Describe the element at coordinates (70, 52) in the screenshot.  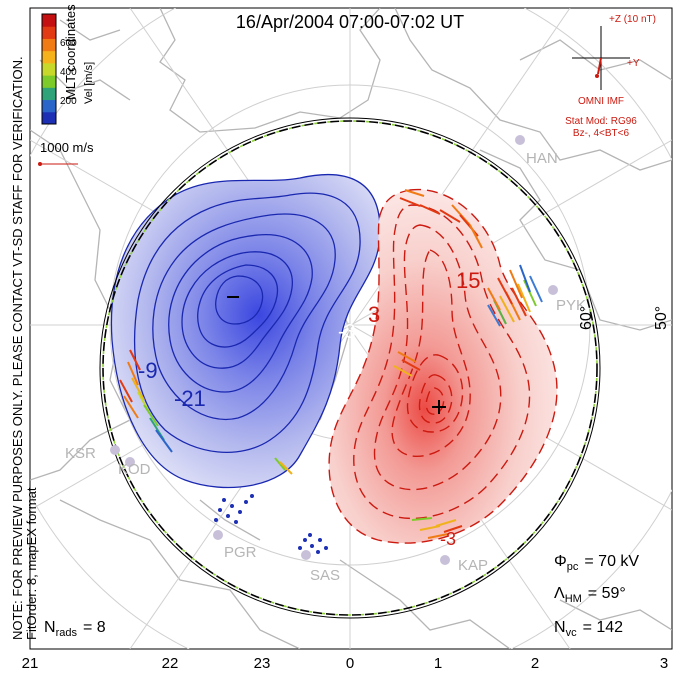
I see `coords-label: MLT coordinates` at that location.